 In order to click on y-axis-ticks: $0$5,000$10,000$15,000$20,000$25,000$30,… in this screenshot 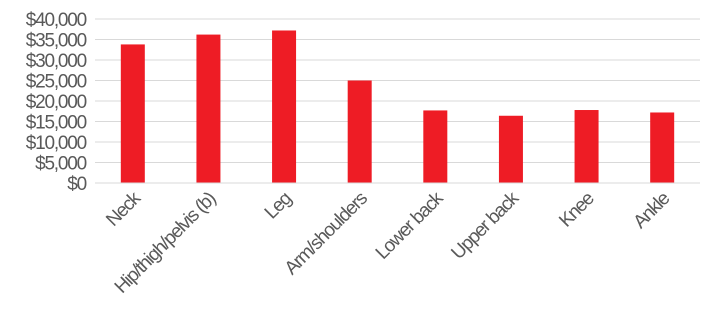, I will do `click(57, 102)`.